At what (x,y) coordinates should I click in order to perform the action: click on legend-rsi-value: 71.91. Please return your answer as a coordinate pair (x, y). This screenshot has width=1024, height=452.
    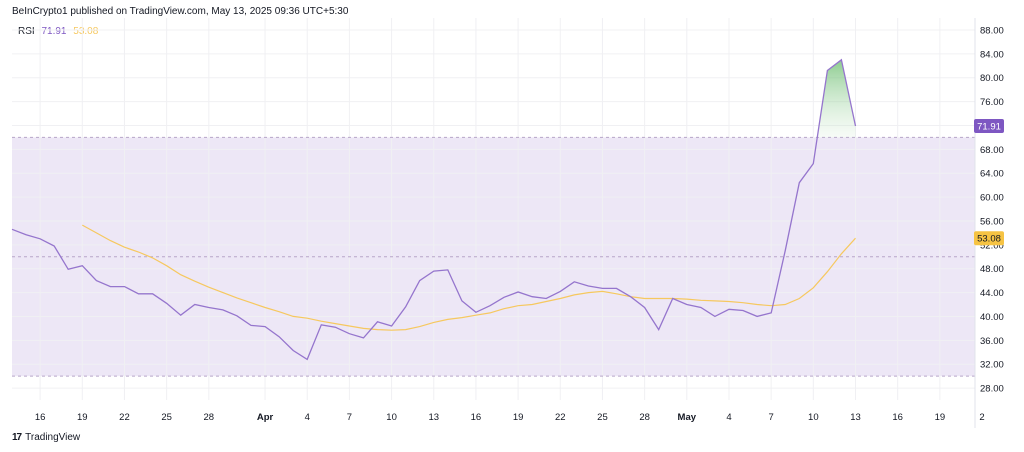
    Looking at the image, I should click on (54, 31).